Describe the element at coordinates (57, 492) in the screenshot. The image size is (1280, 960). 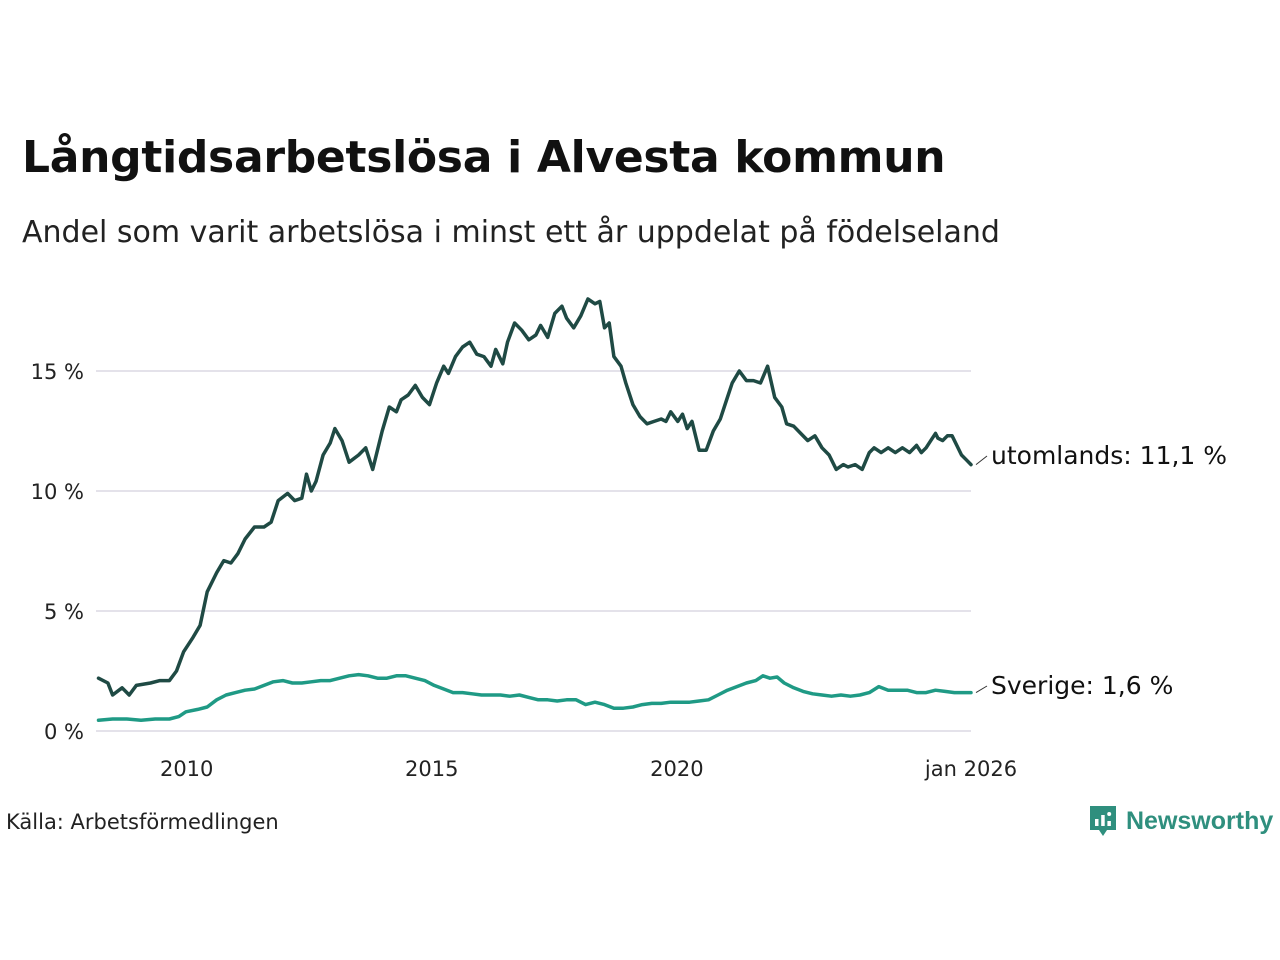
I see `y-tick-label: 10 %` at that location.